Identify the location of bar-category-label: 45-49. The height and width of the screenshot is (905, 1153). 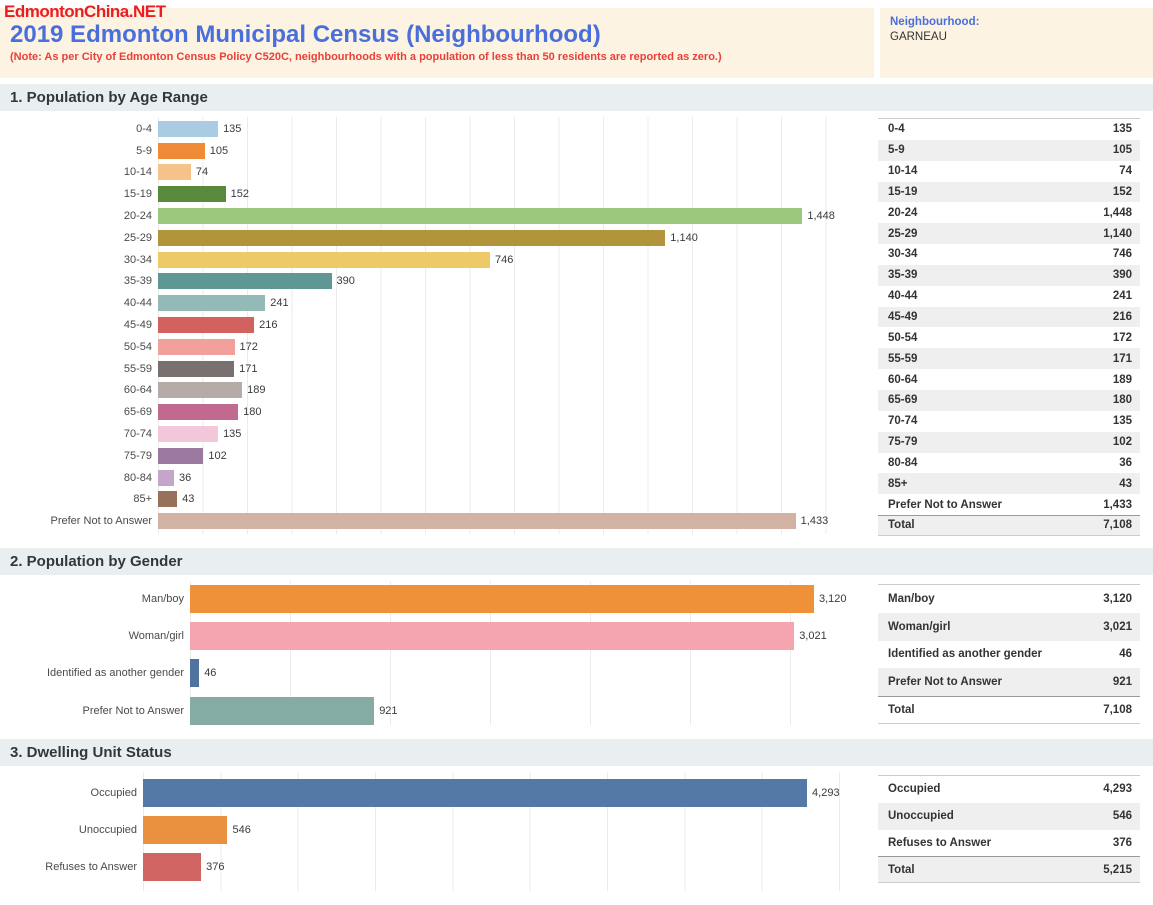
(137, 325).